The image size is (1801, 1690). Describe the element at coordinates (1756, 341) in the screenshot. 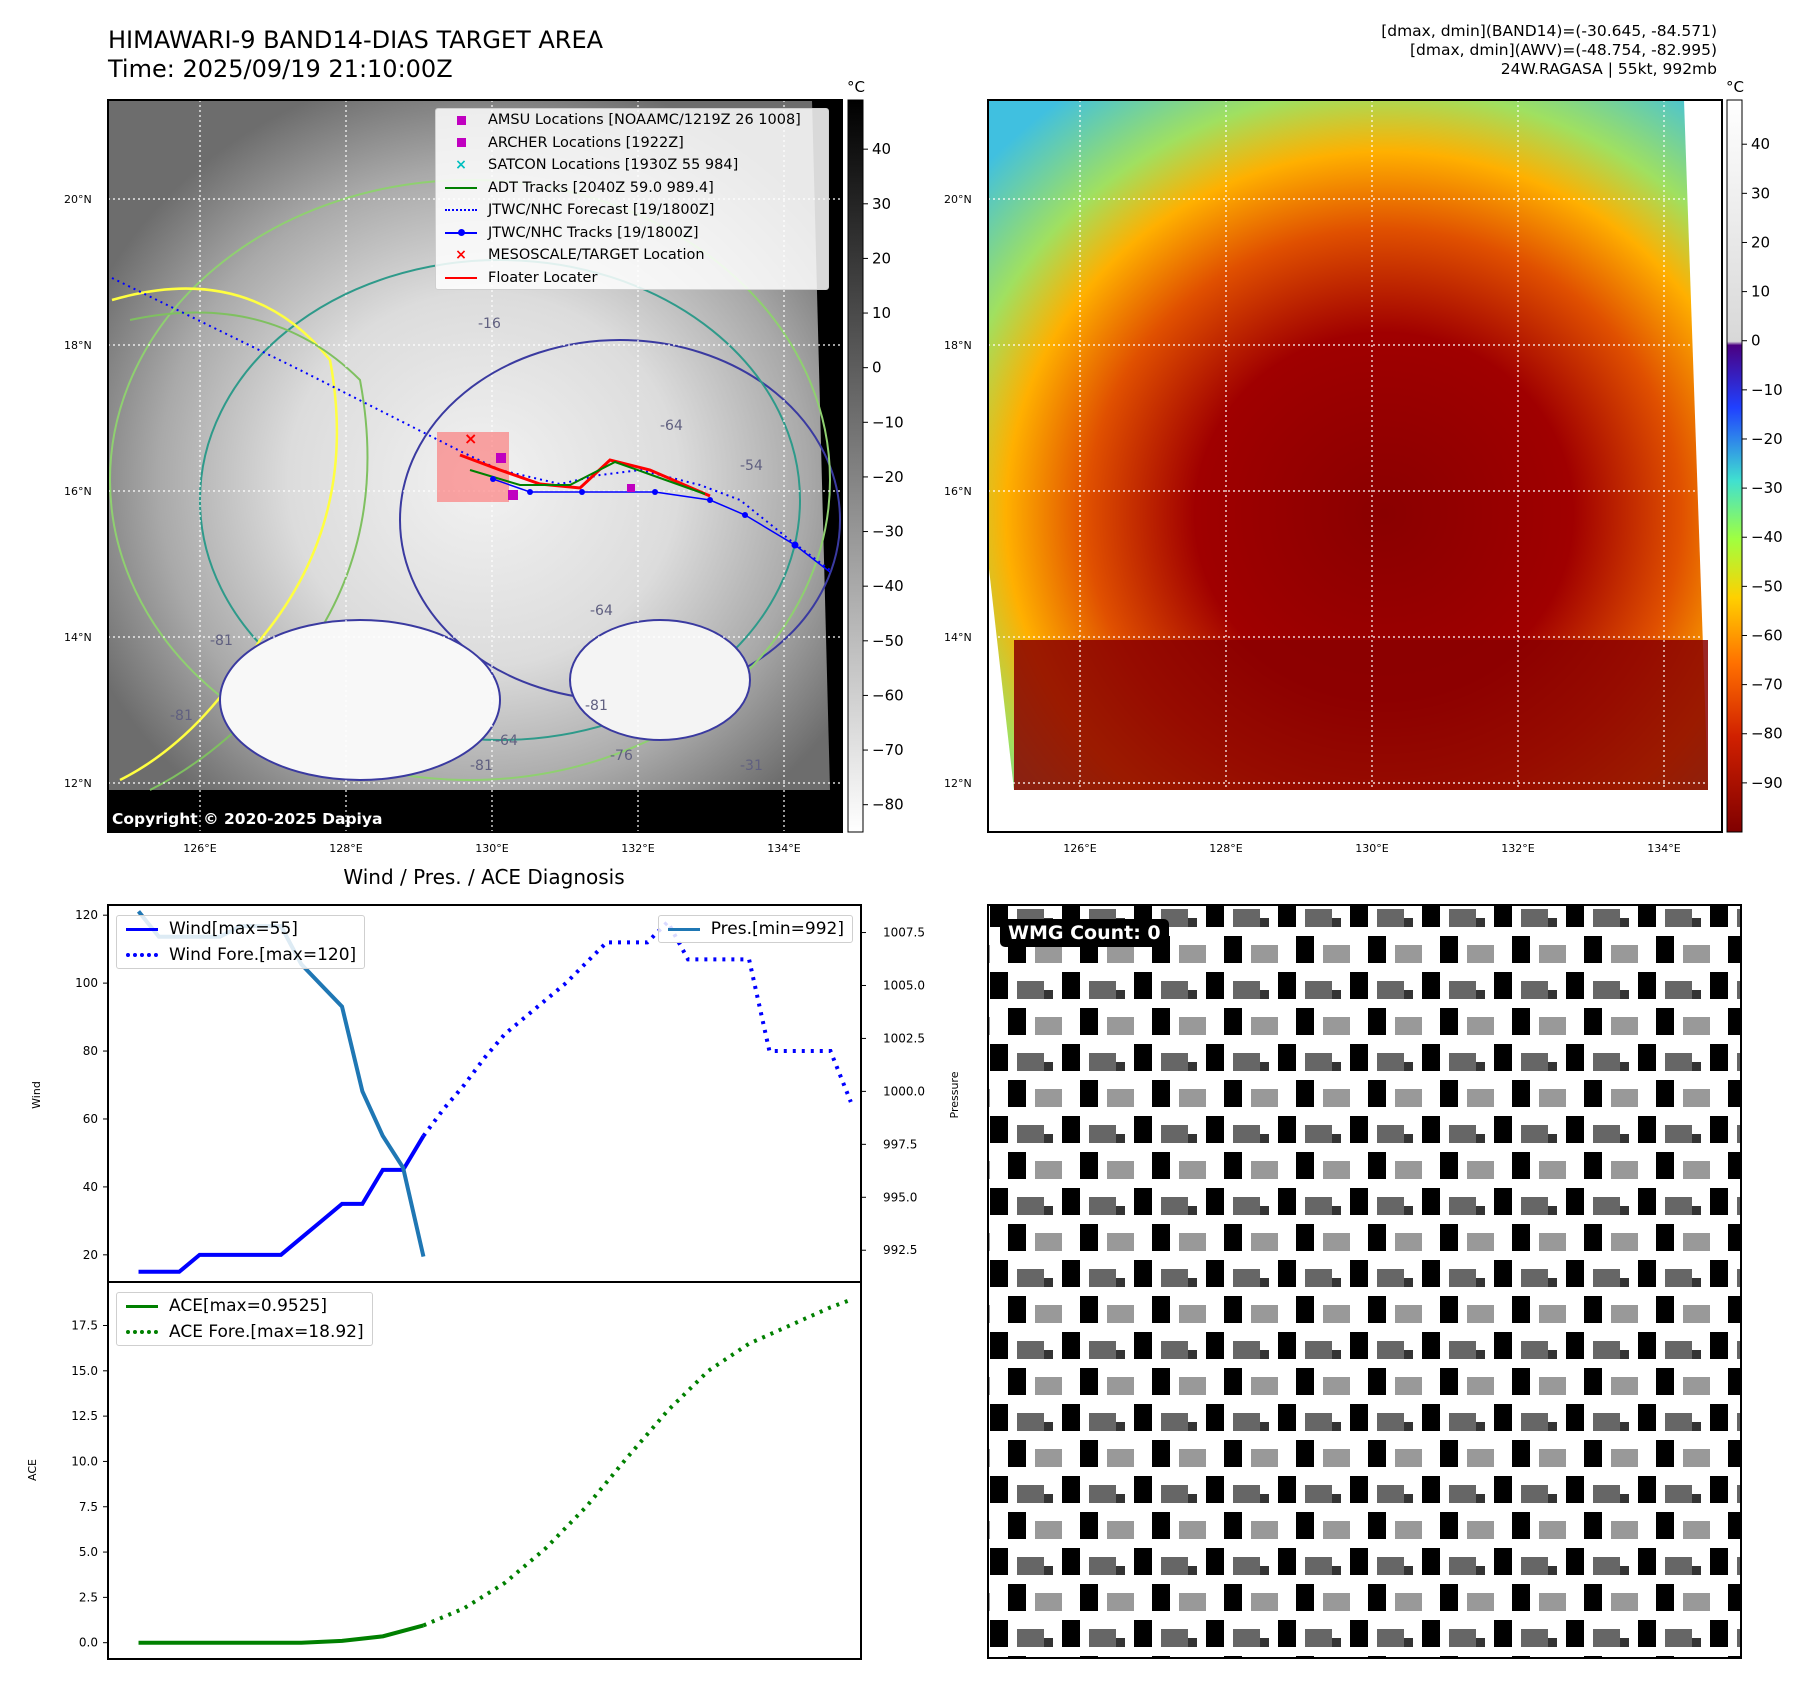

I see `colorbar-tick-label: 0` at that location.